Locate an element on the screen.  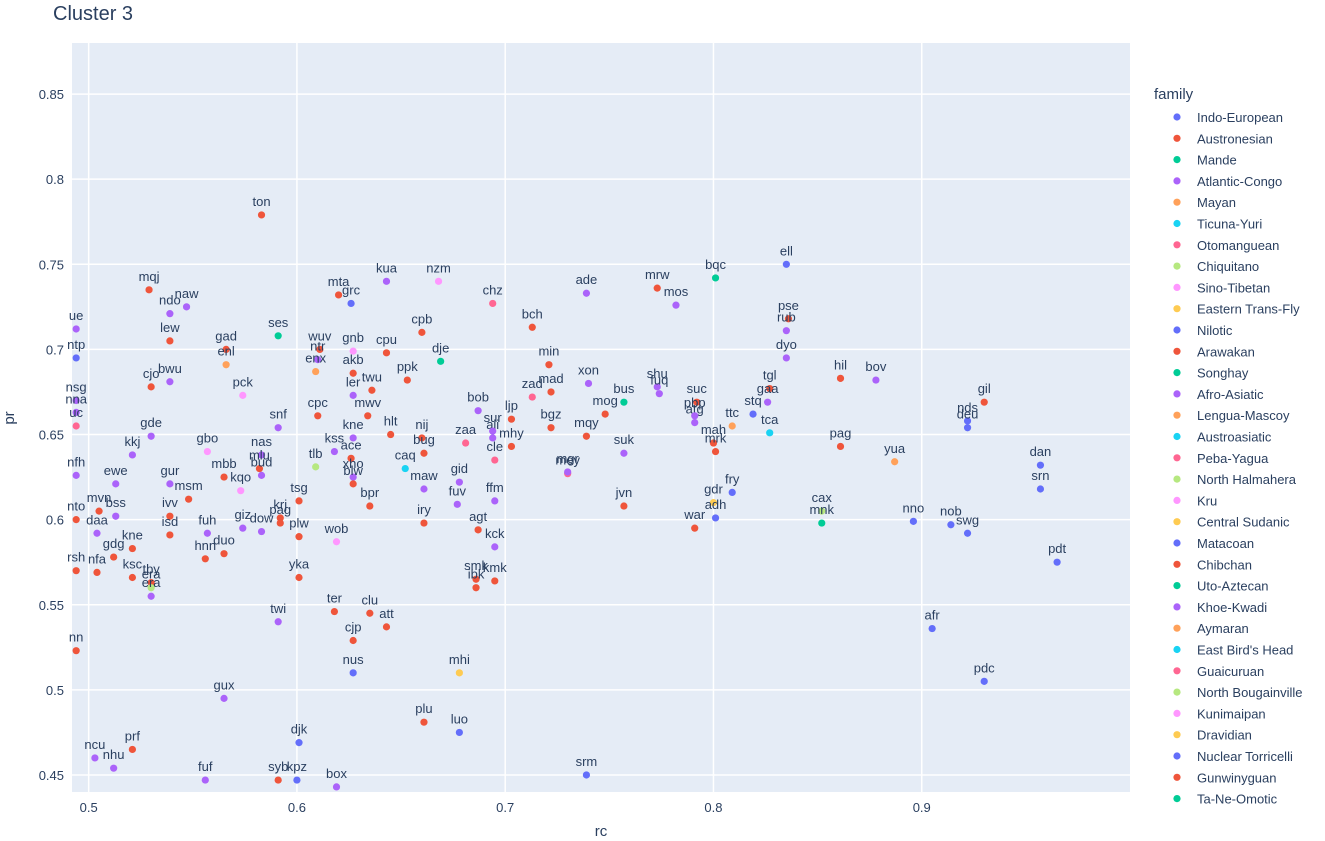
data-point: dyo is located at coordinates (786, 349).